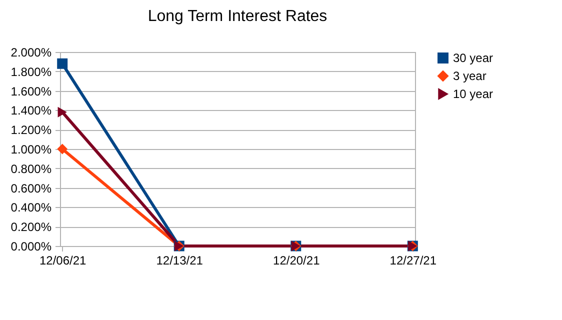 The width and height of the screenshot is (562, 320). What do you see at coordinates (31, 71) in the screenshot?
I see `y-tick-label: 1.800%` at bounding box center [31, 71].